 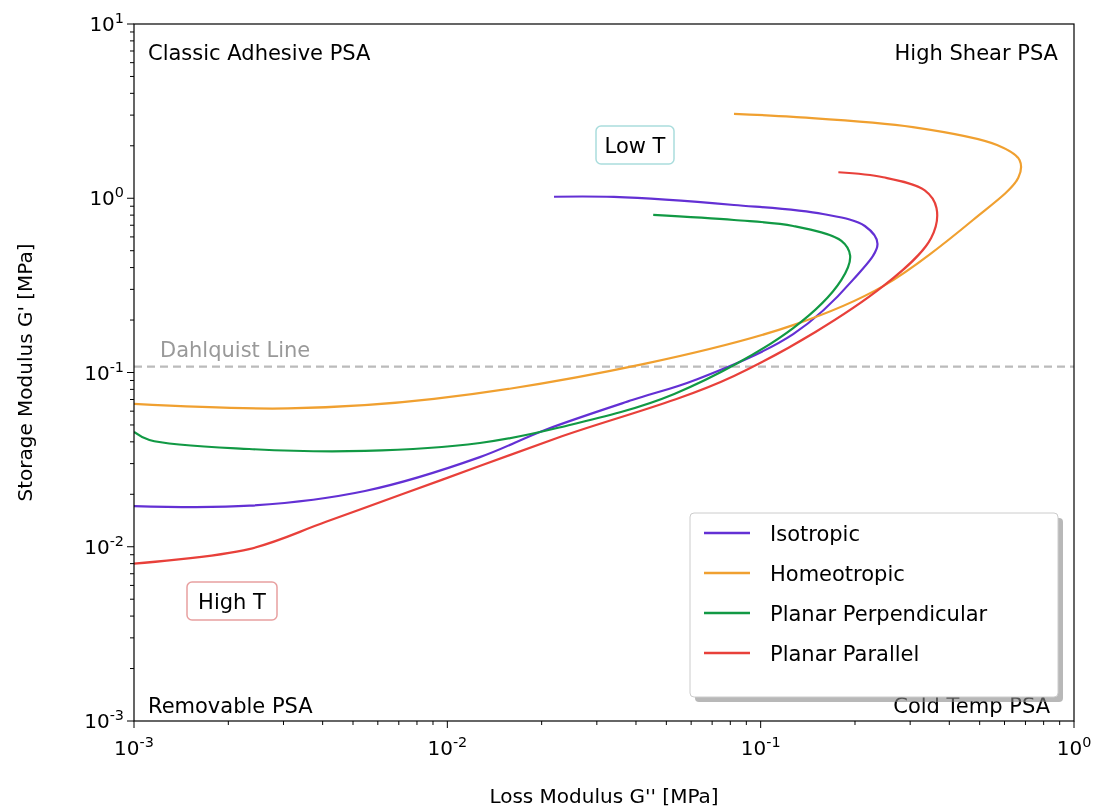 What do you see at coordinates (260, 53) in the screenshot?
I see `annotation: Classic Adhesive PSA` at bounding box center [260, 53].